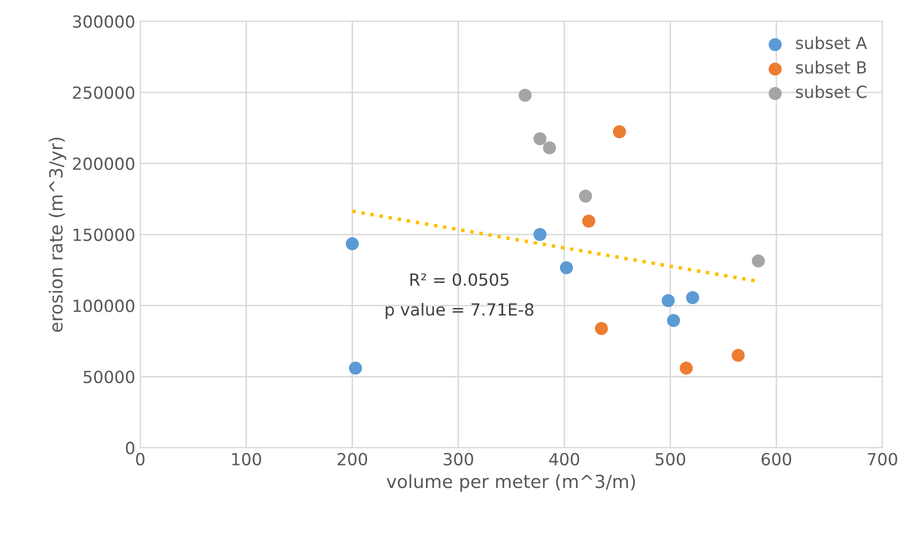 Image resolution: width=905 pixels, height=533 pixels. What do you see at coordinates (831, 91) in the screenshot?
I see `legend-label: subset C` at bounding box center [831, 91].